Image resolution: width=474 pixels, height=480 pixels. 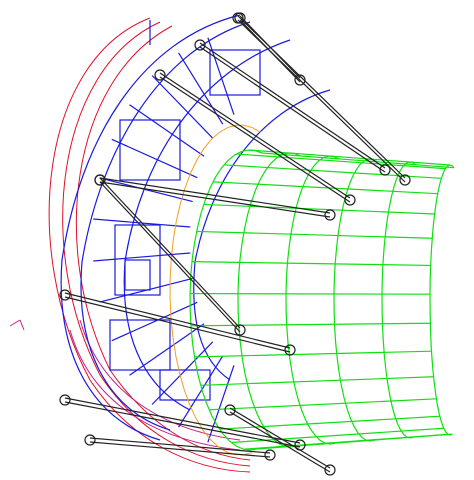 I want to click on axis-mark, so click(x=17, y=325).